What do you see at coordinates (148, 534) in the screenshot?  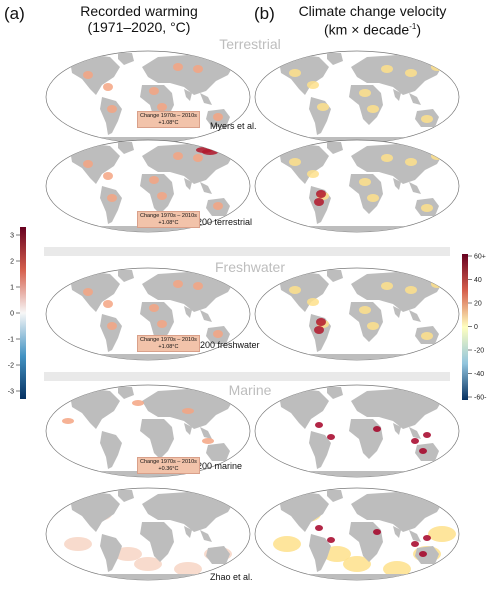 I see `map-row5-warming` at bounding box center [148, 534].